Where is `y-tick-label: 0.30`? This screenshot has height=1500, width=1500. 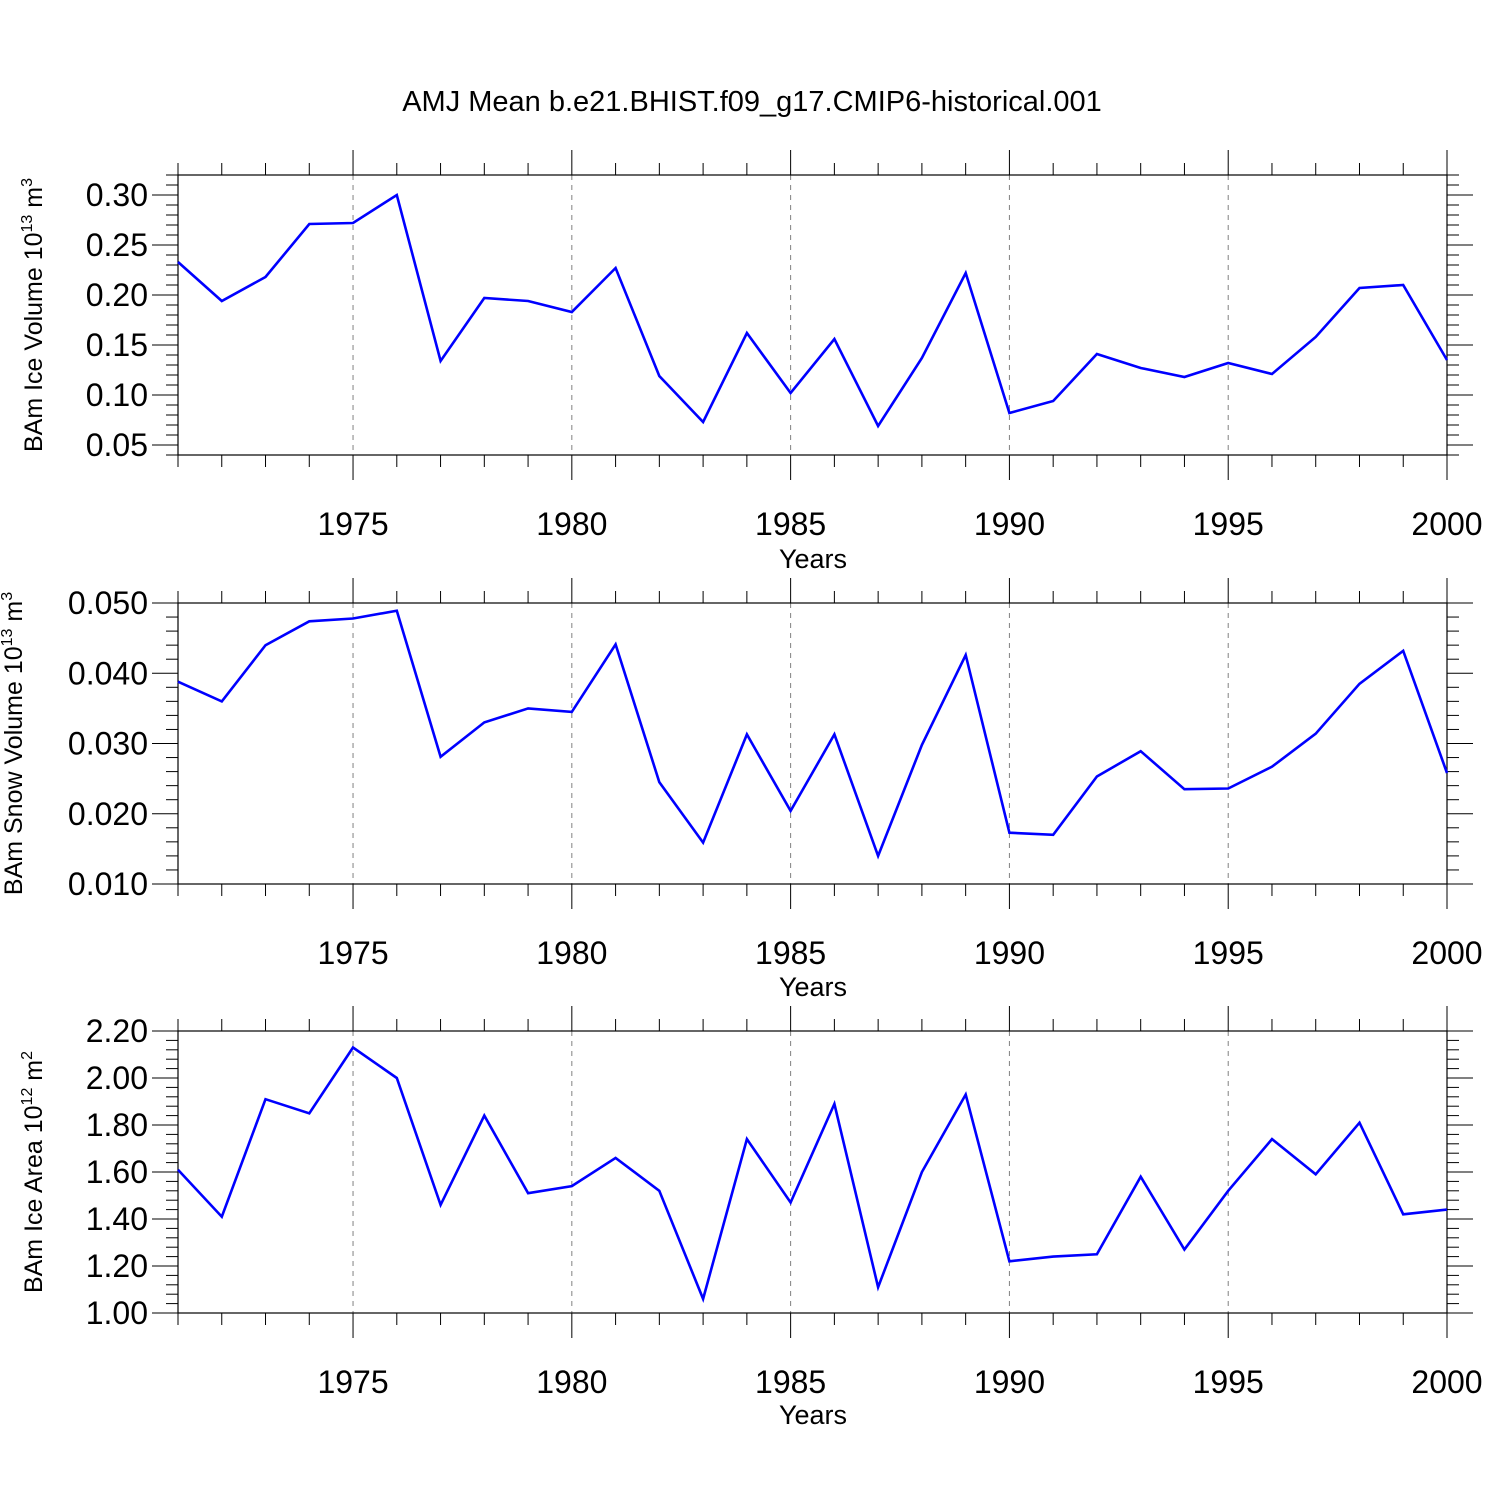 y-tick-label: 0.30 is located at coordinates (117, 195).